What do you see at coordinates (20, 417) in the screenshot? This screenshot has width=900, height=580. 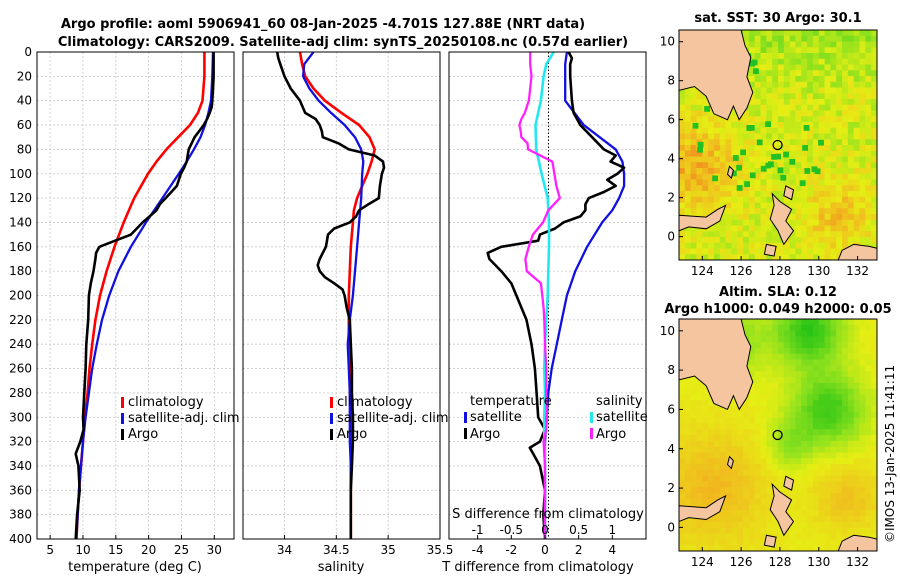 I see `depth-tick-label: 300` at bounding box center [20, 417].